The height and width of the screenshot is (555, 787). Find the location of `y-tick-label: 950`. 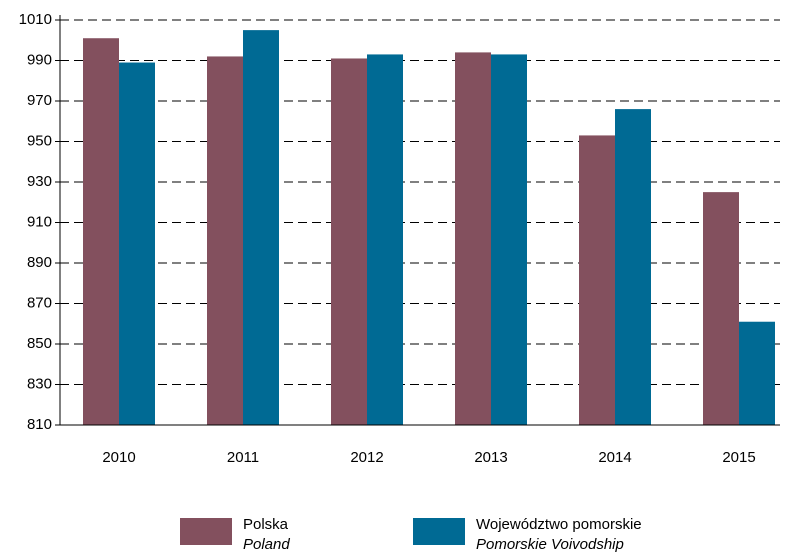

y-tick-label: 950 is located at coordinates (39, 140).